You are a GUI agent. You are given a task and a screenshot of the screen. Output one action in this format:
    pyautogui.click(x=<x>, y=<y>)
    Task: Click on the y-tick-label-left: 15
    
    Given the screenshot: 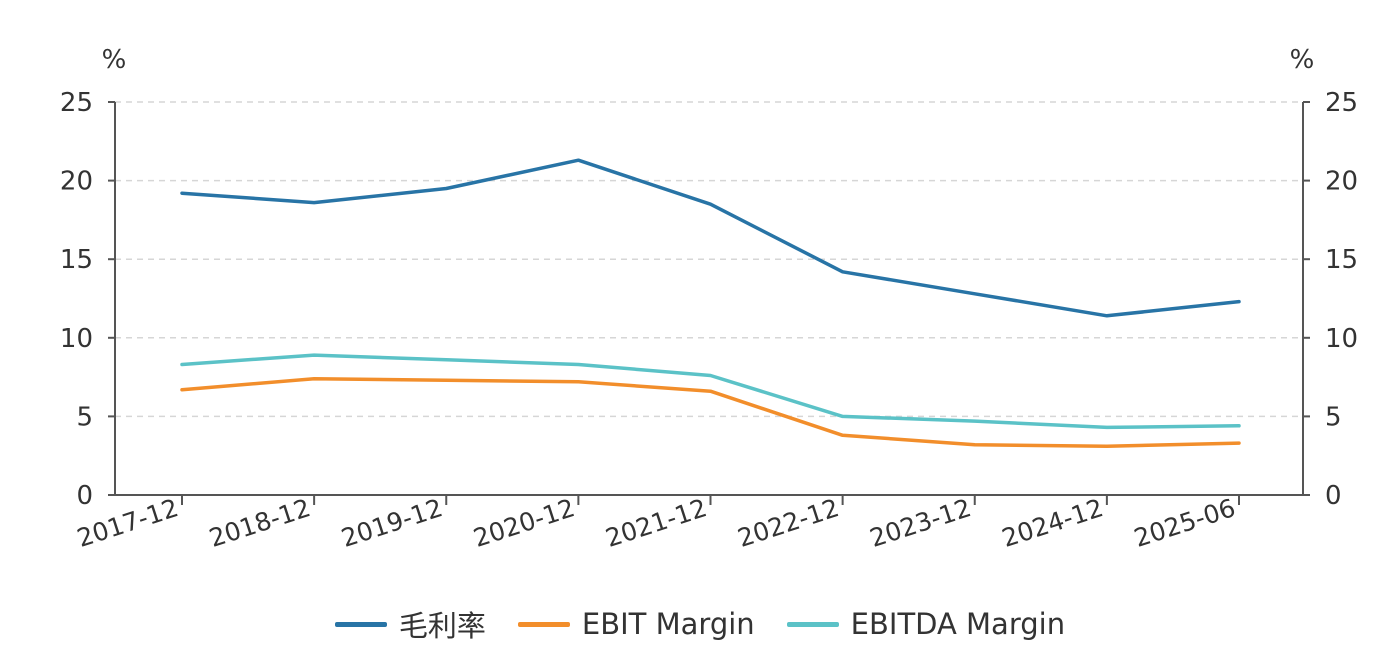 What is the action you would take?
    pyautogui.click(x=76, y=260)
    